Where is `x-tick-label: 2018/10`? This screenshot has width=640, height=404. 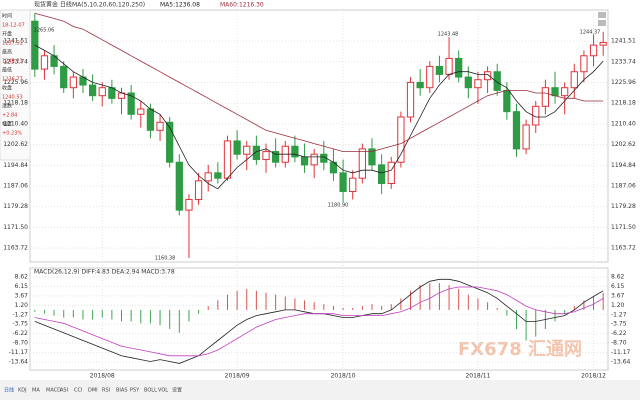
x-tick-label: 2018/10 is located at coordinates (343, 376).